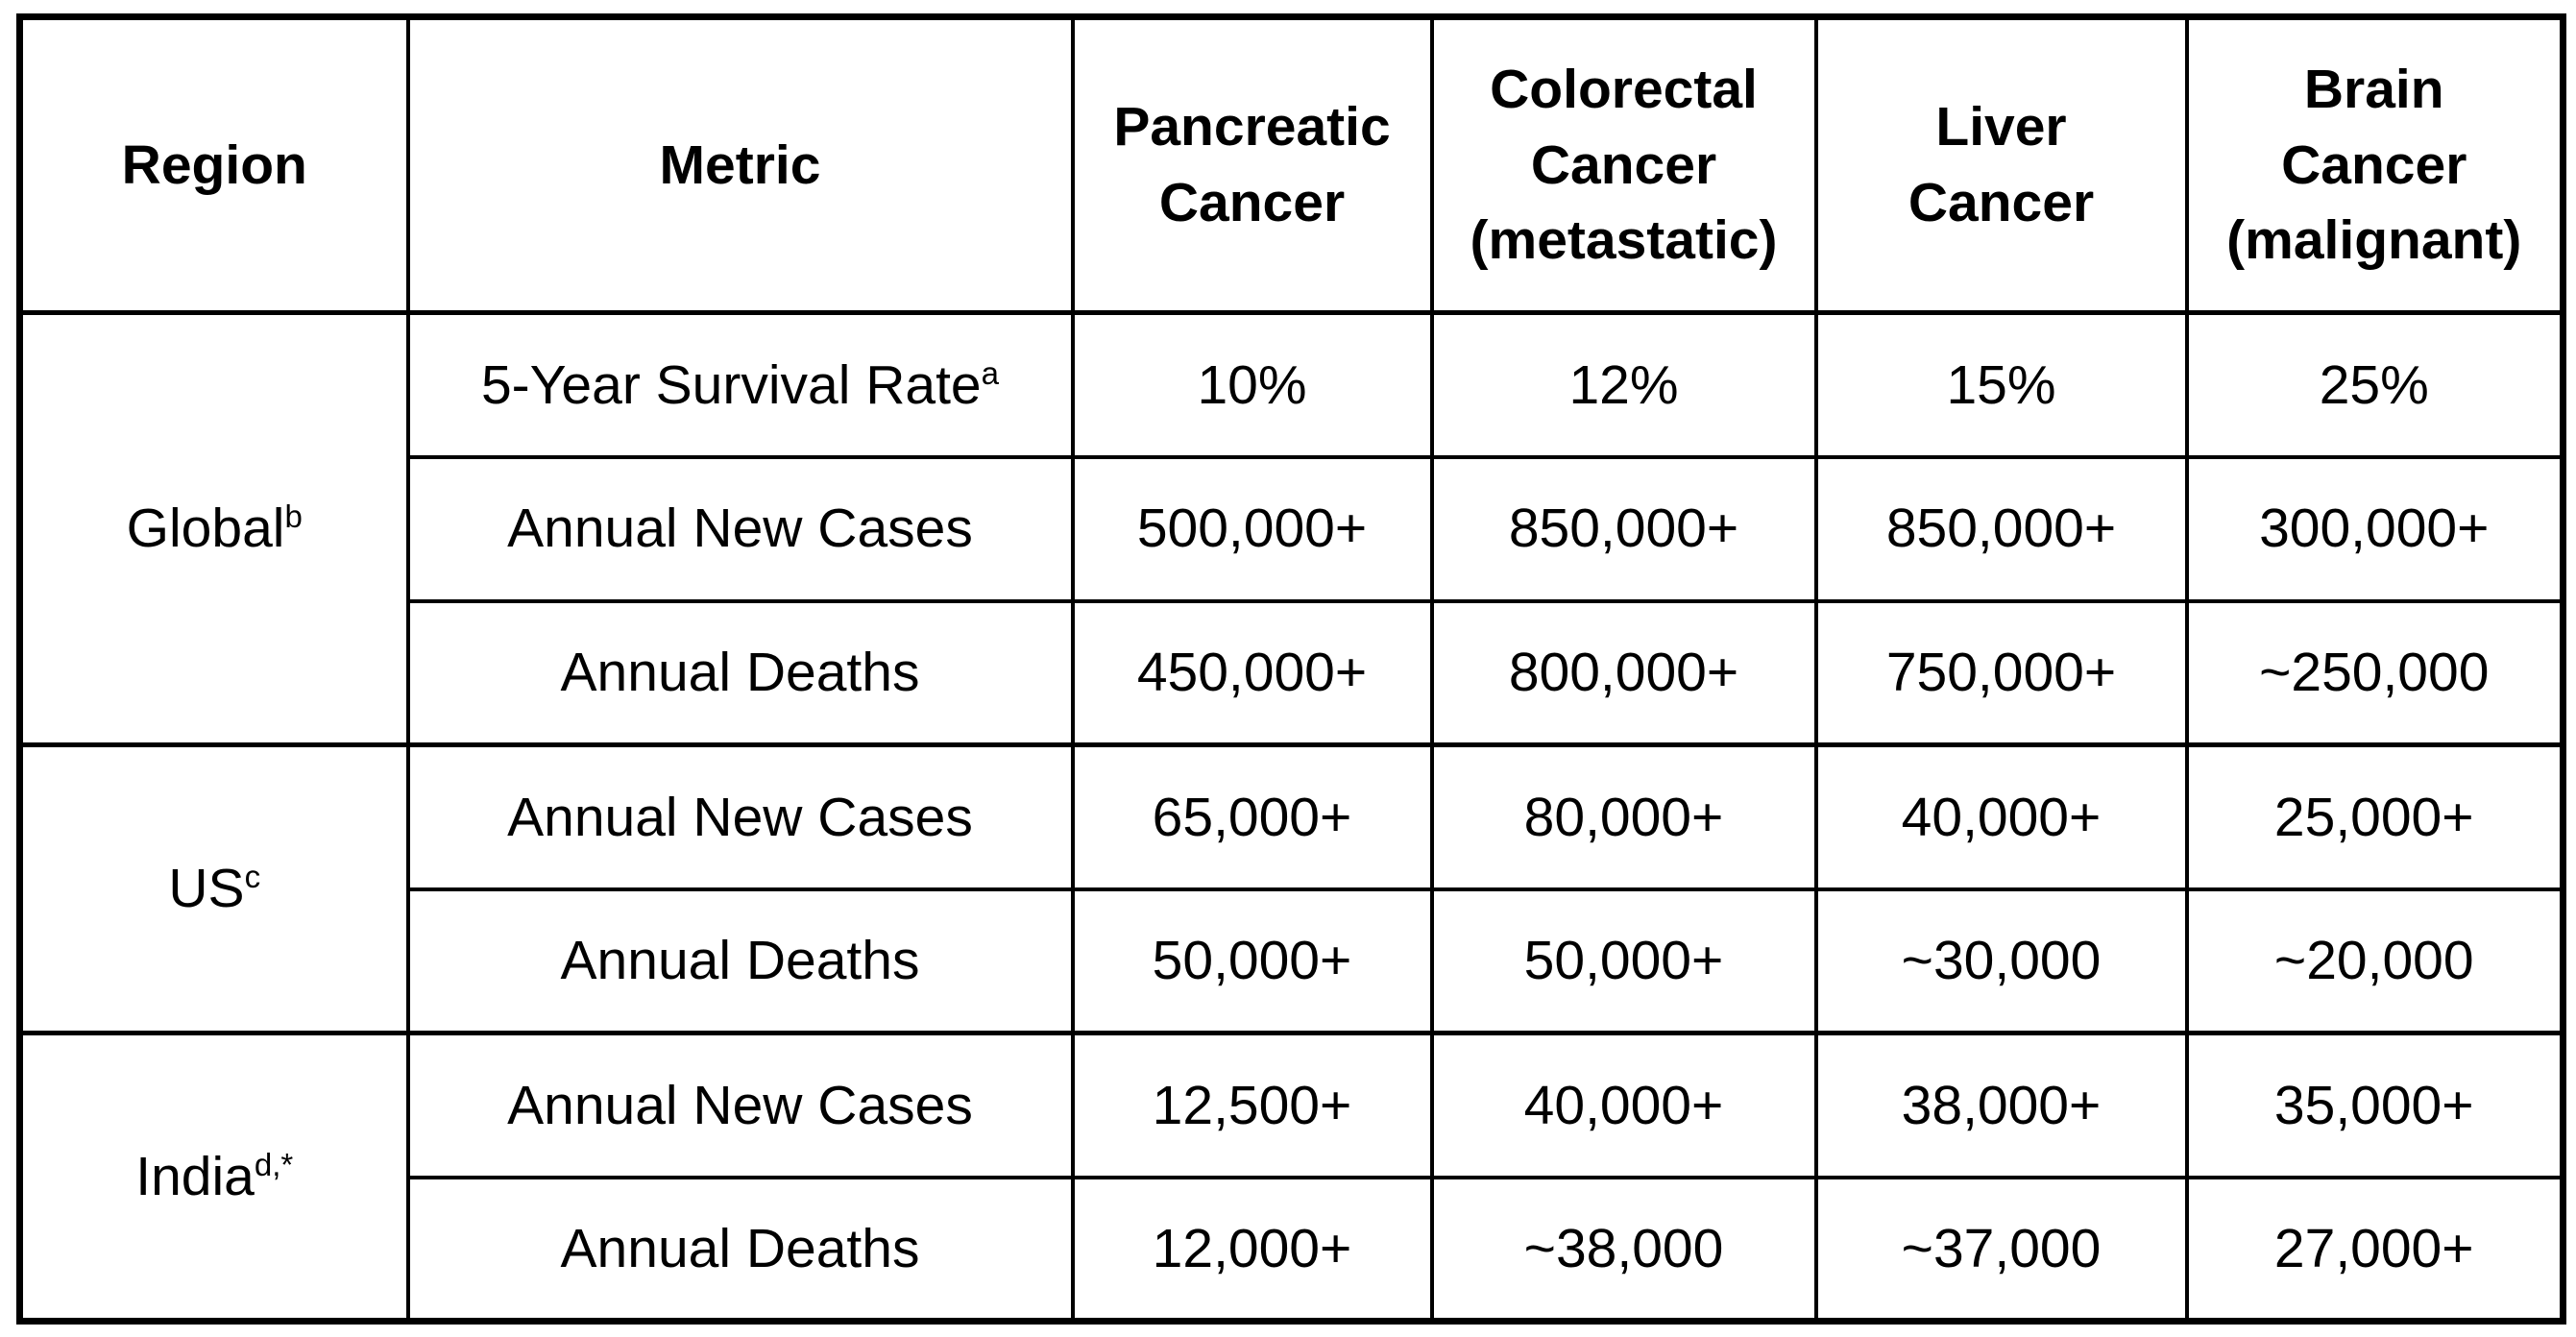  What do you see at coordinates (2374, 816) in the screenshot?
I see `value-cell: 25,000+` at bounding box center [2374, 816].